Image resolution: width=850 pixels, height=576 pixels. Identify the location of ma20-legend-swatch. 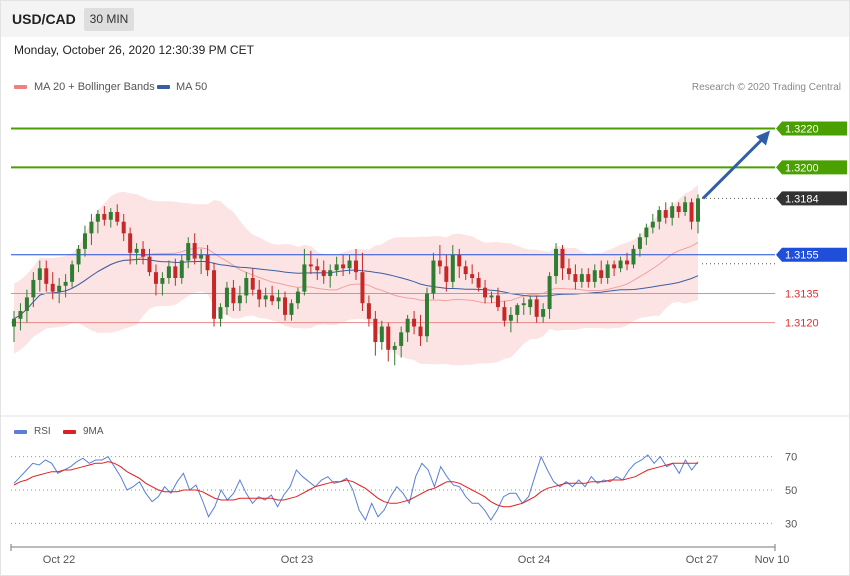
(20, 87).